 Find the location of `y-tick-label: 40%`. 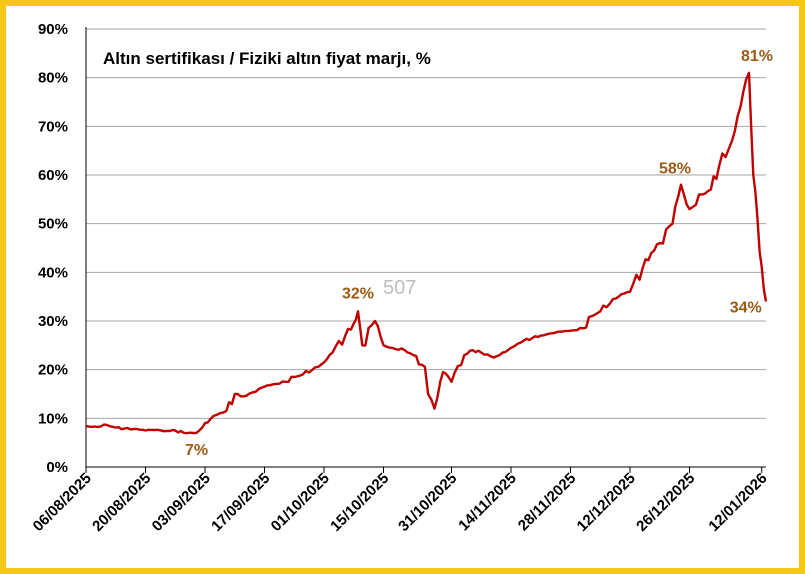

y-tick-label: 40% is located at coordinates (53, 272).